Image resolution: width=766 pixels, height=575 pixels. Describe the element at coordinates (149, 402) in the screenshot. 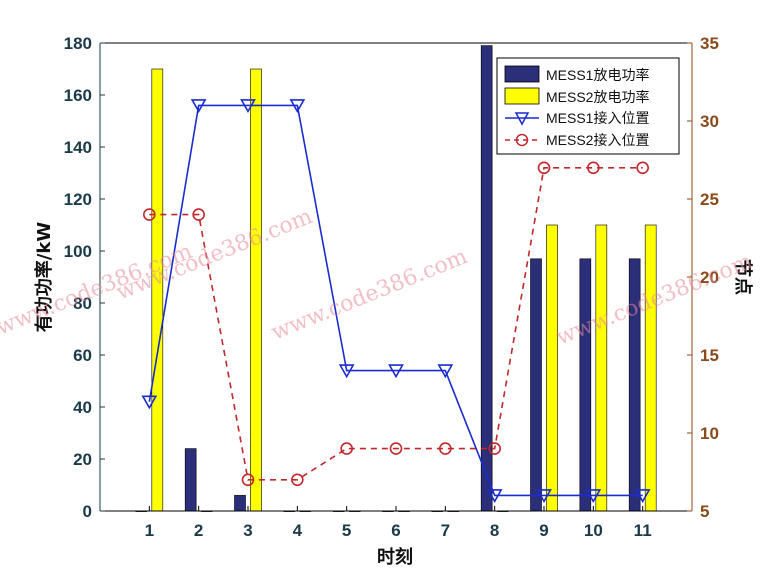

I see `marker-series1-t1` at that location.